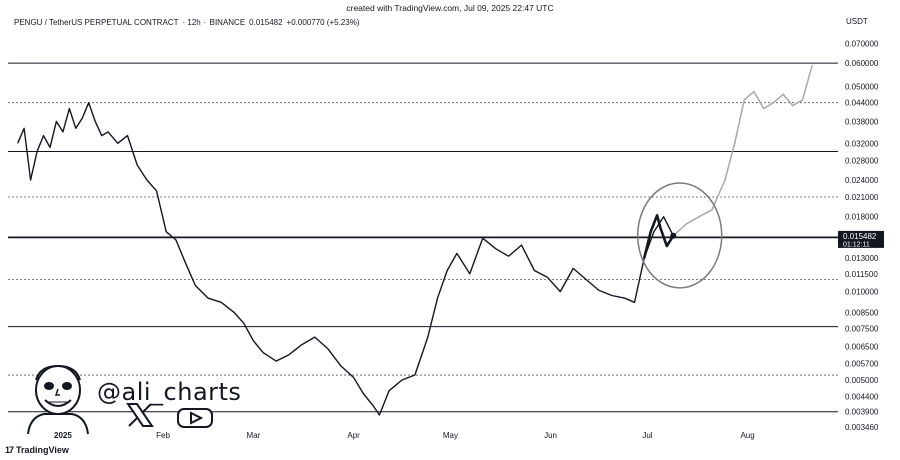  Describe the element at coordinates (862, 180) in the screenshot. I see `y-tick-label-7: 0.024000` at that location.